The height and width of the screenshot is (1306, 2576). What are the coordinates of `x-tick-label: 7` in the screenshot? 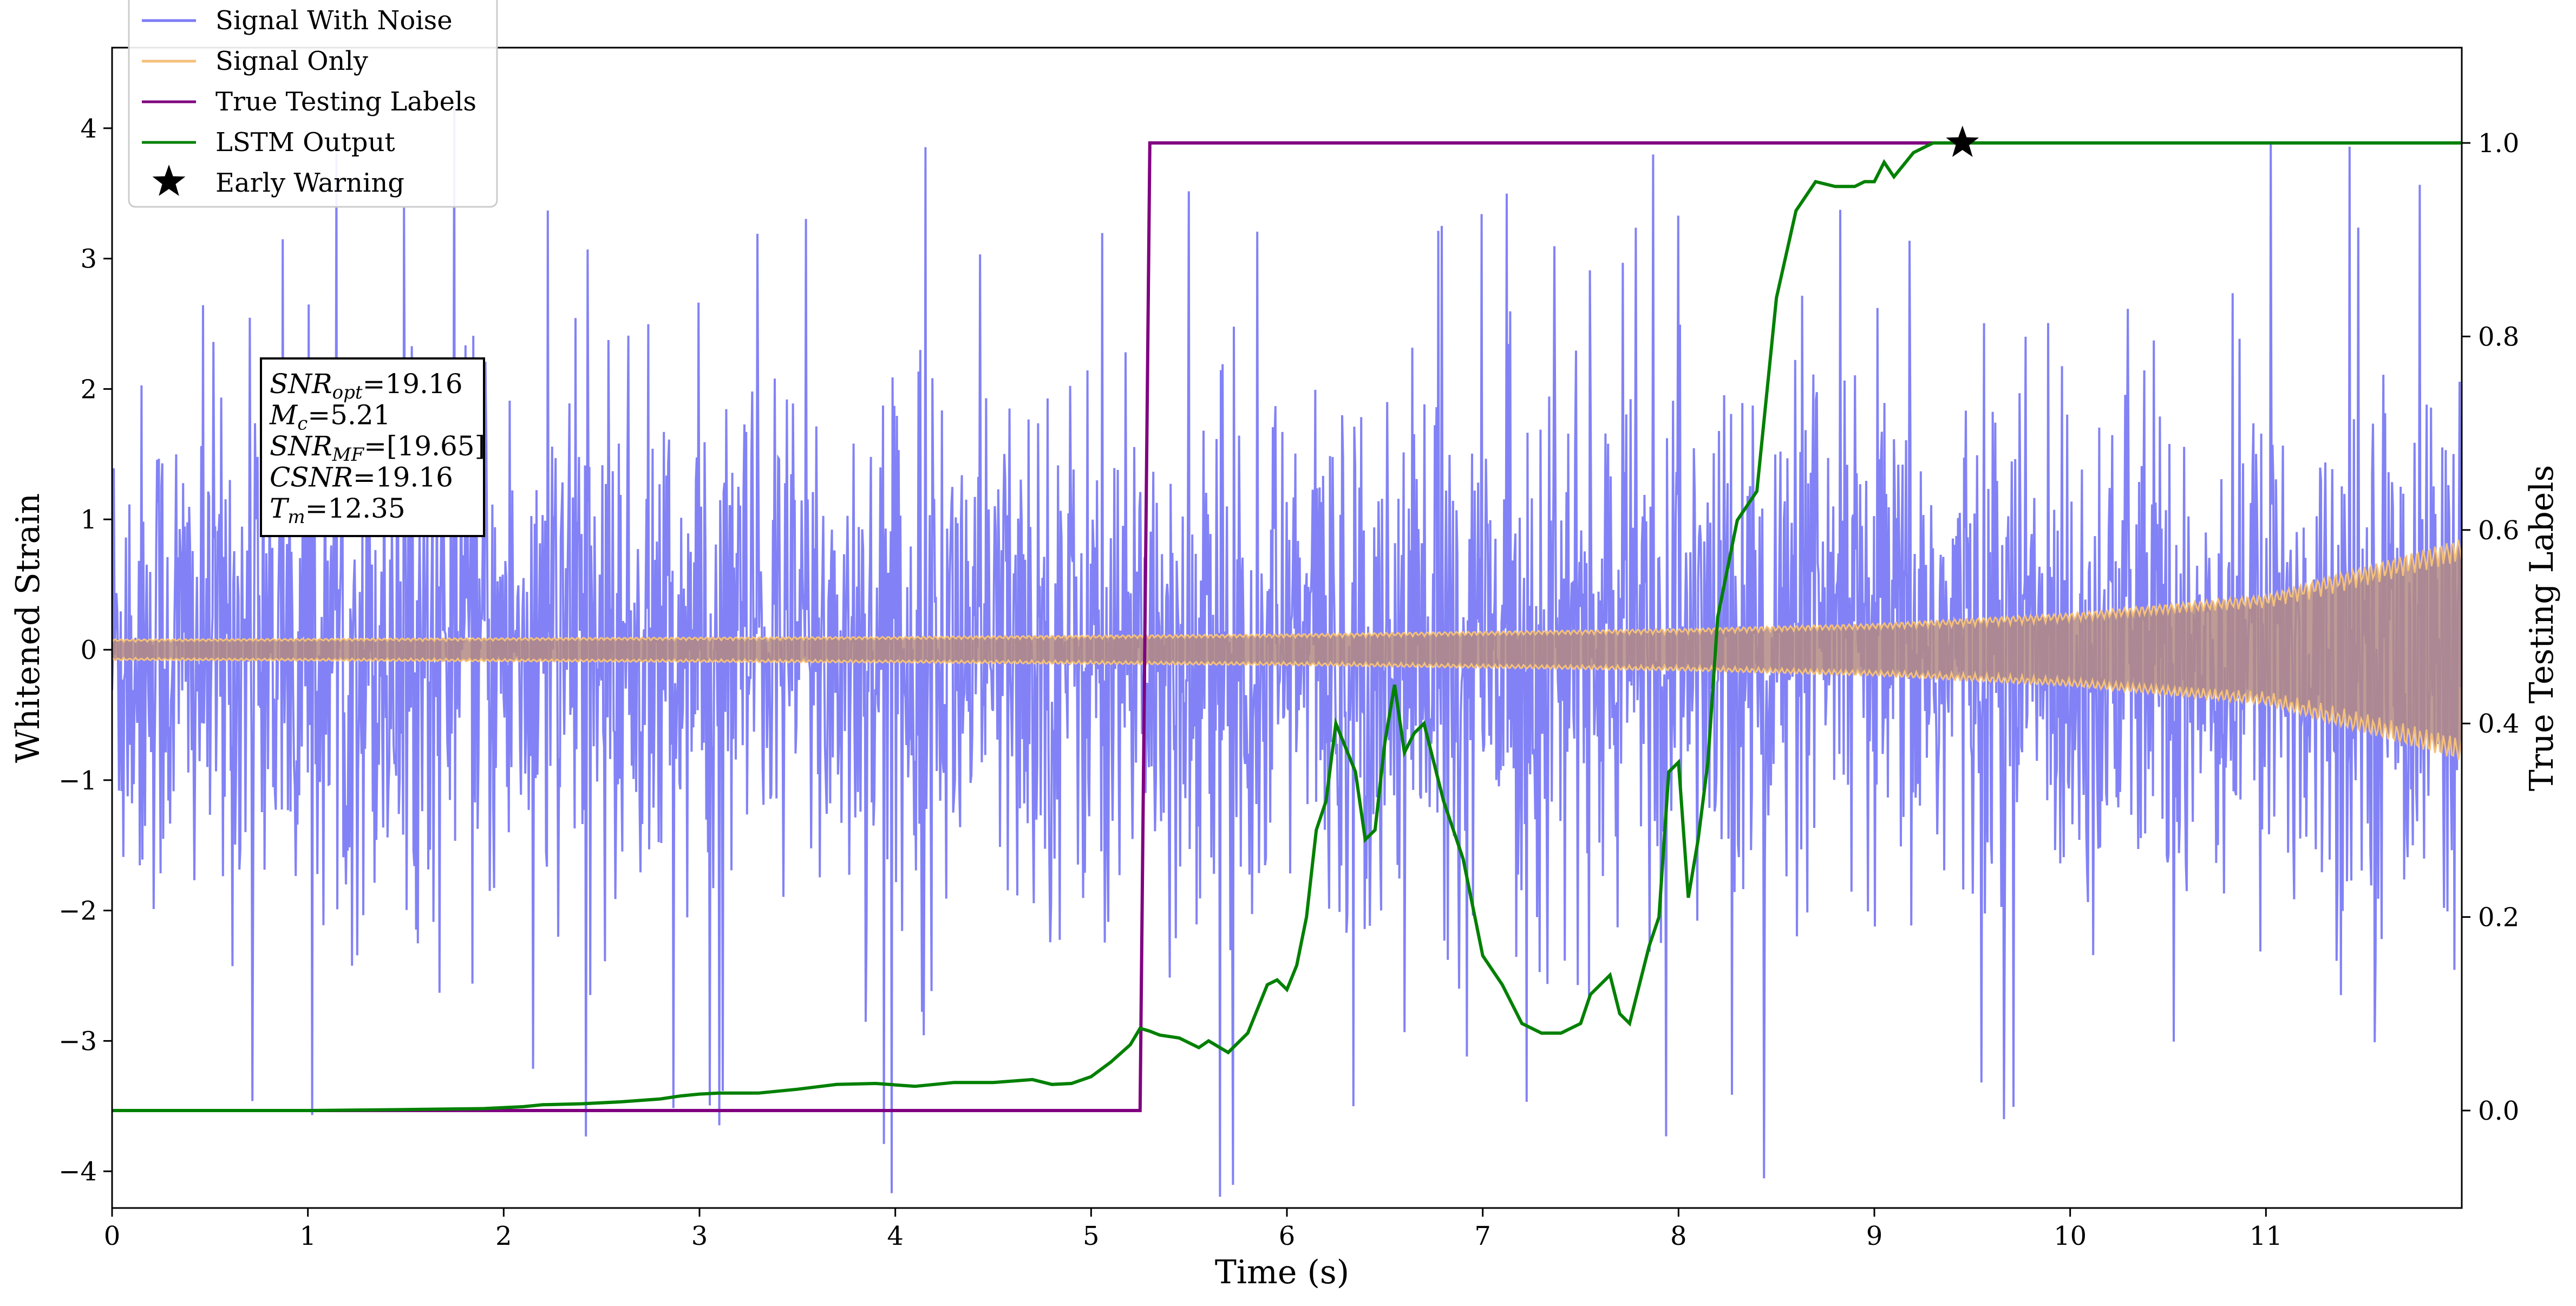 It's located at (1482, 1236).